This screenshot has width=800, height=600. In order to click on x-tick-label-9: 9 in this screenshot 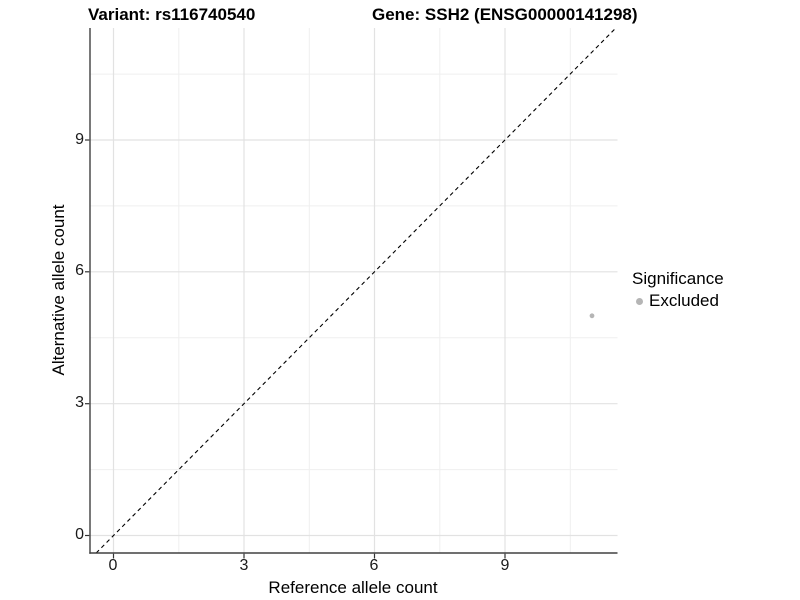, I will do `click(505, 565)`.